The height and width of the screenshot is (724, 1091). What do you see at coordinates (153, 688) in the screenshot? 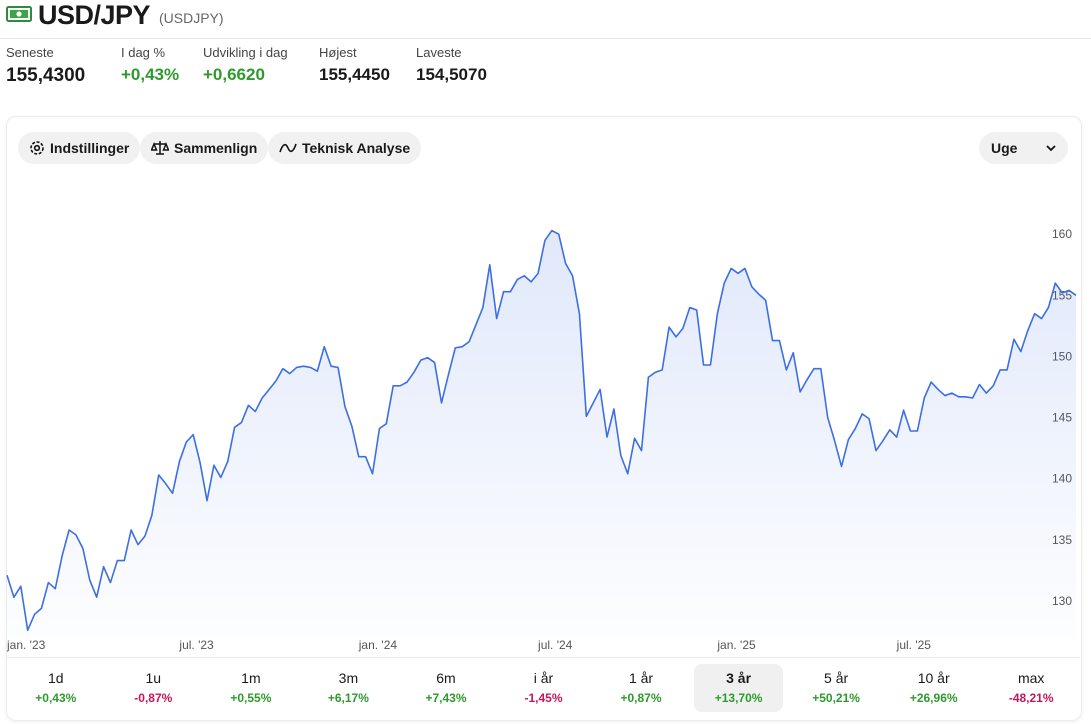
I see `period-tab: 1u -0,87%` at bounding box center [153, 688].